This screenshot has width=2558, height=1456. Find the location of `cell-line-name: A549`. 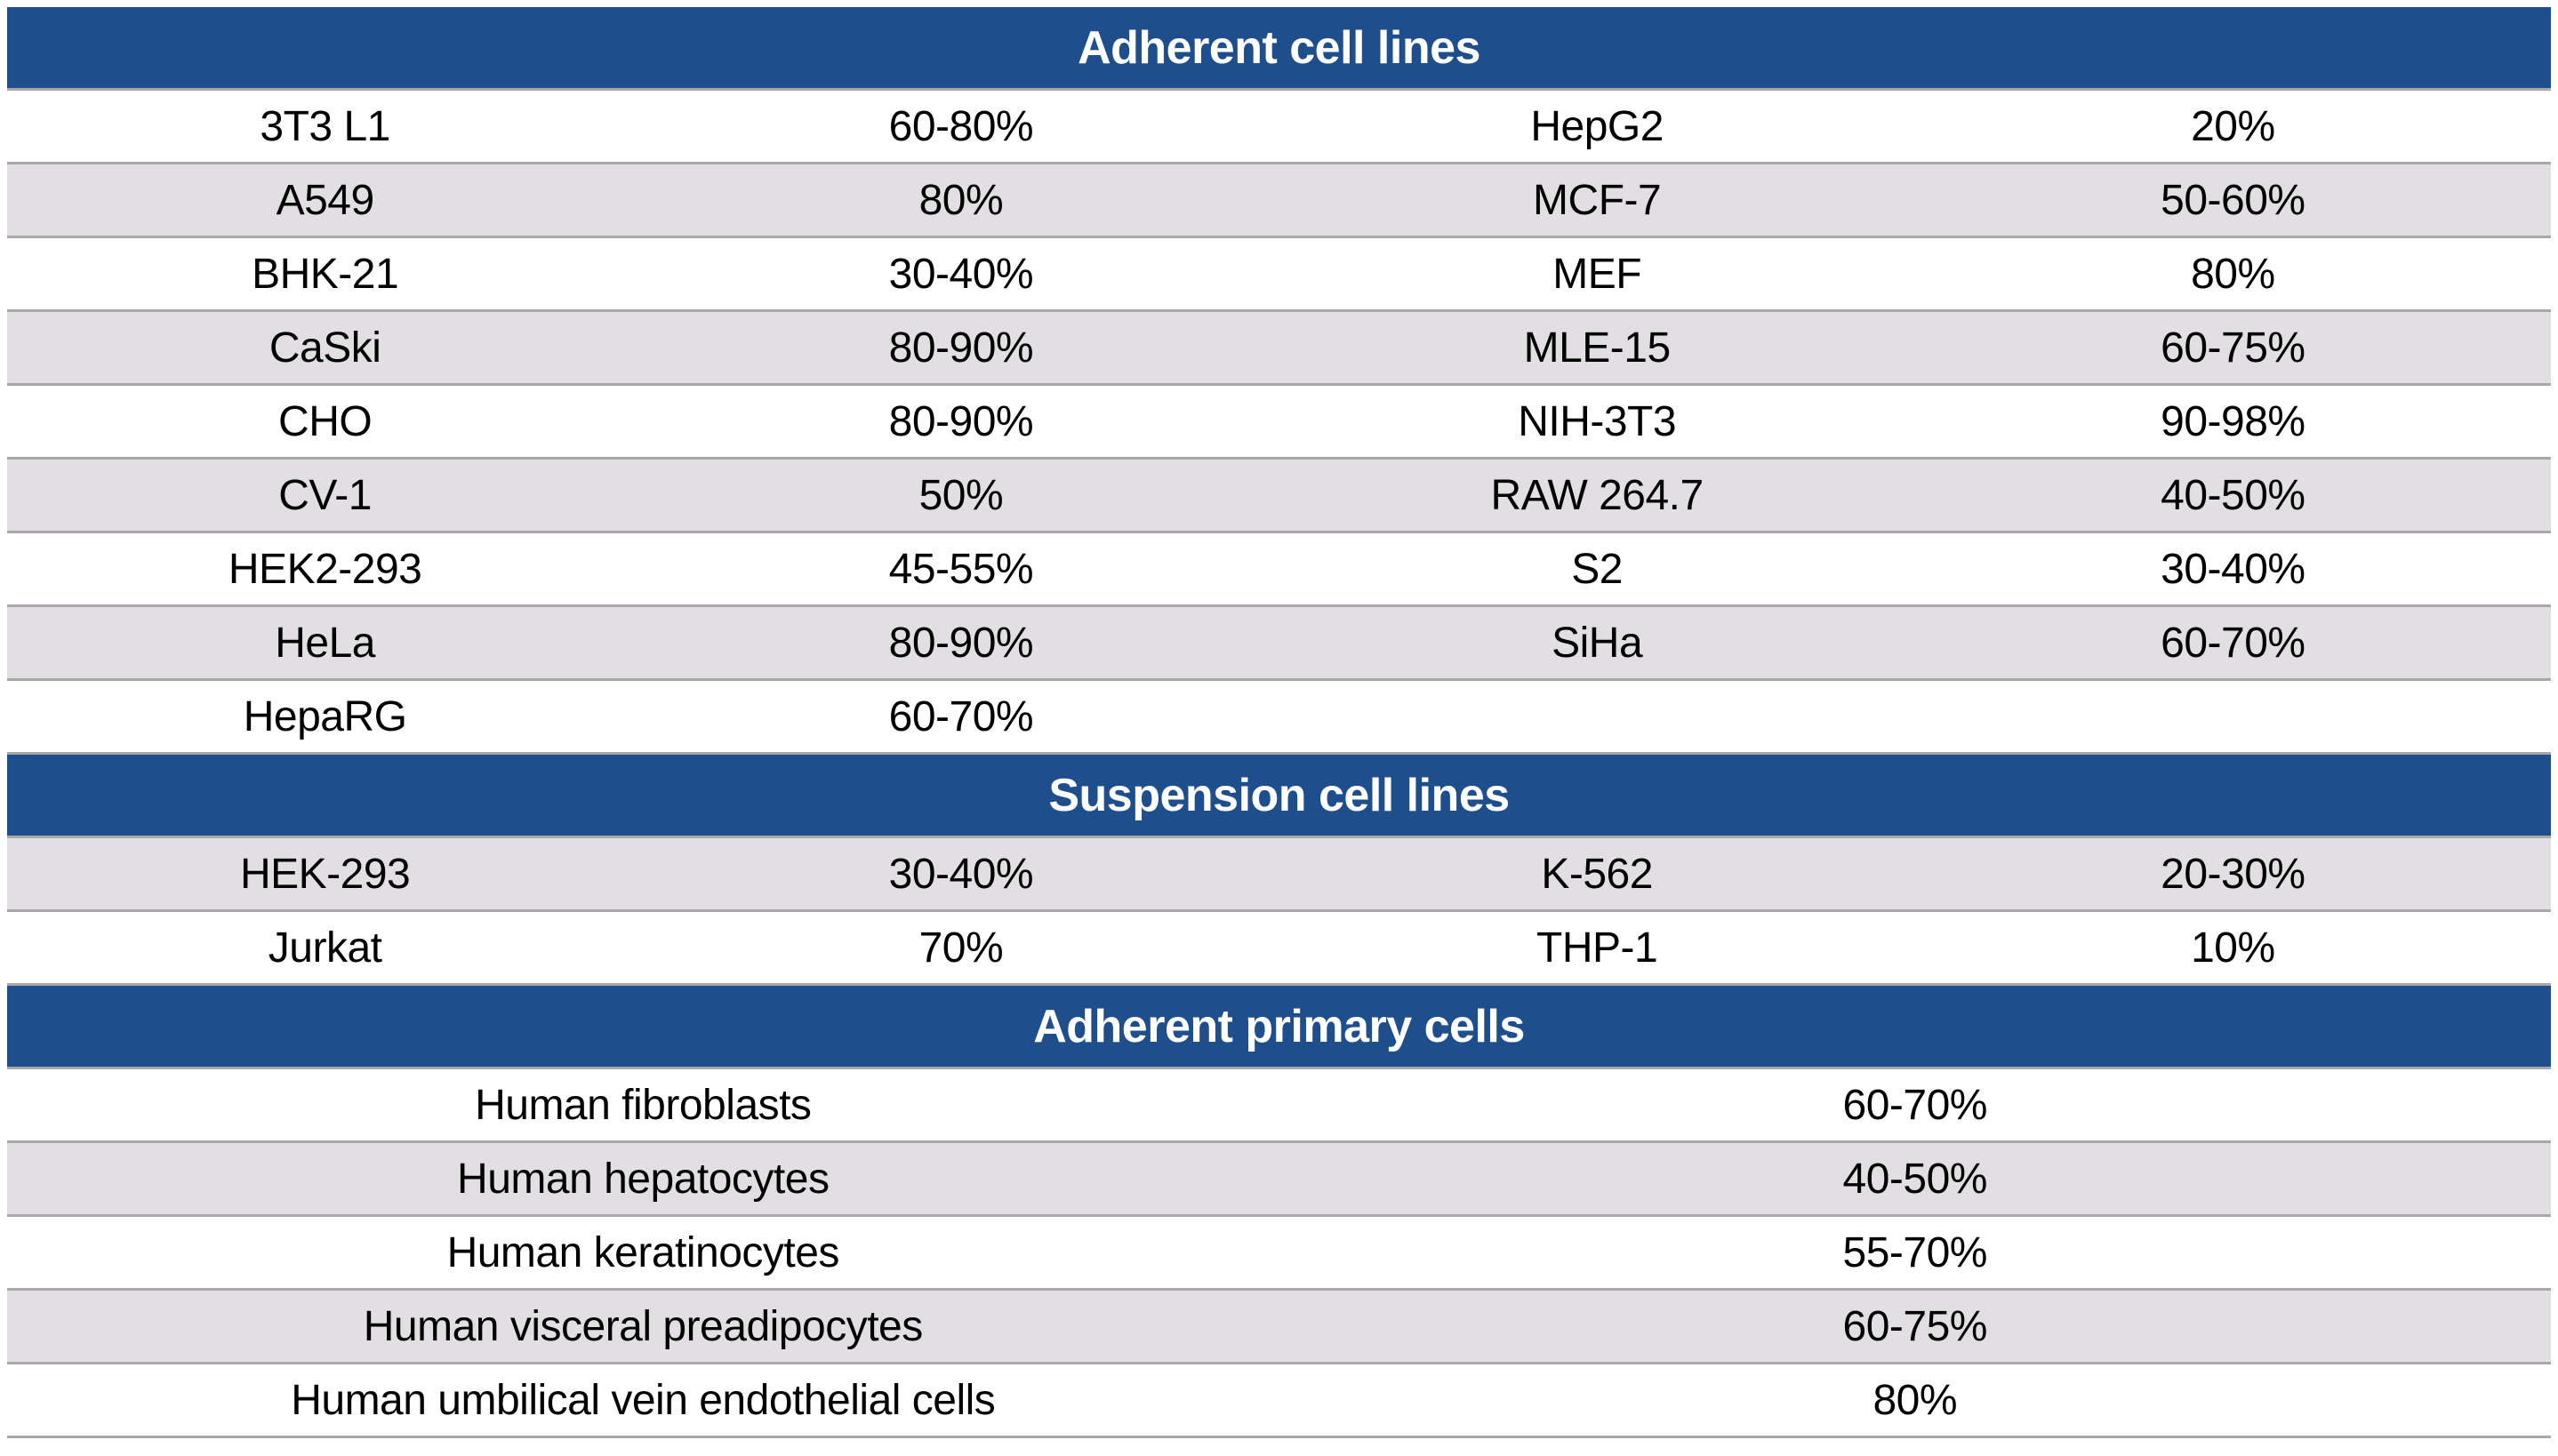

cell-line-name: A549 is located at coordinates (326, 200).